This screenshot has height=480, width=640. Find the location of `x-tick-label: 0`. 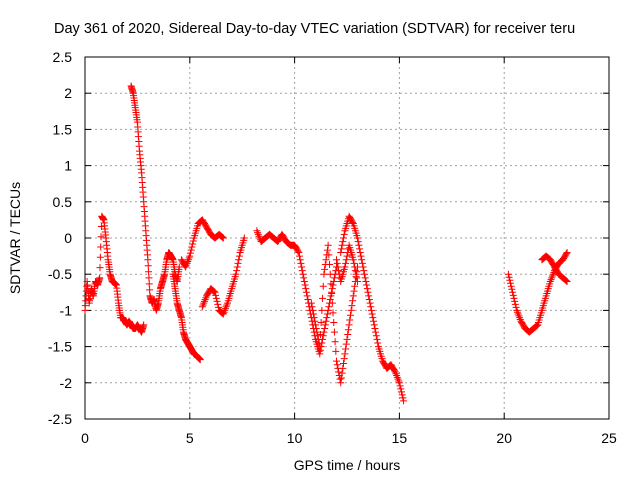

x-tick-label: 0 is located at coordinates (85, 438).